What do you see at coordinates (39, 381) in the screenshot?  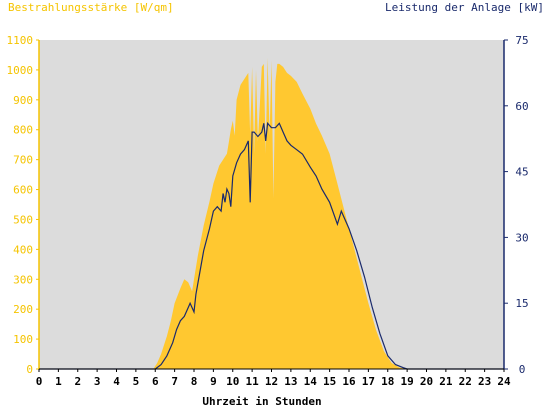 I see `x-tick-label: 0` at bounding box center [39, 381].